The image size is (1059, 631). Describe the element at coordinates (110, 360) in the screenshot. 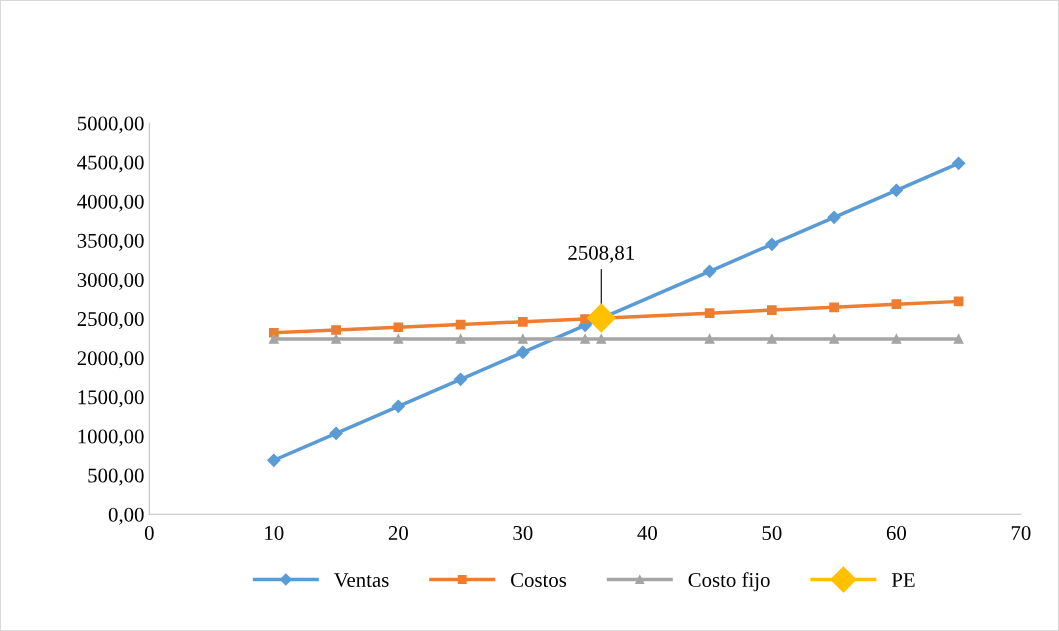

I see `y-tick-label: 2000,00` at that location.